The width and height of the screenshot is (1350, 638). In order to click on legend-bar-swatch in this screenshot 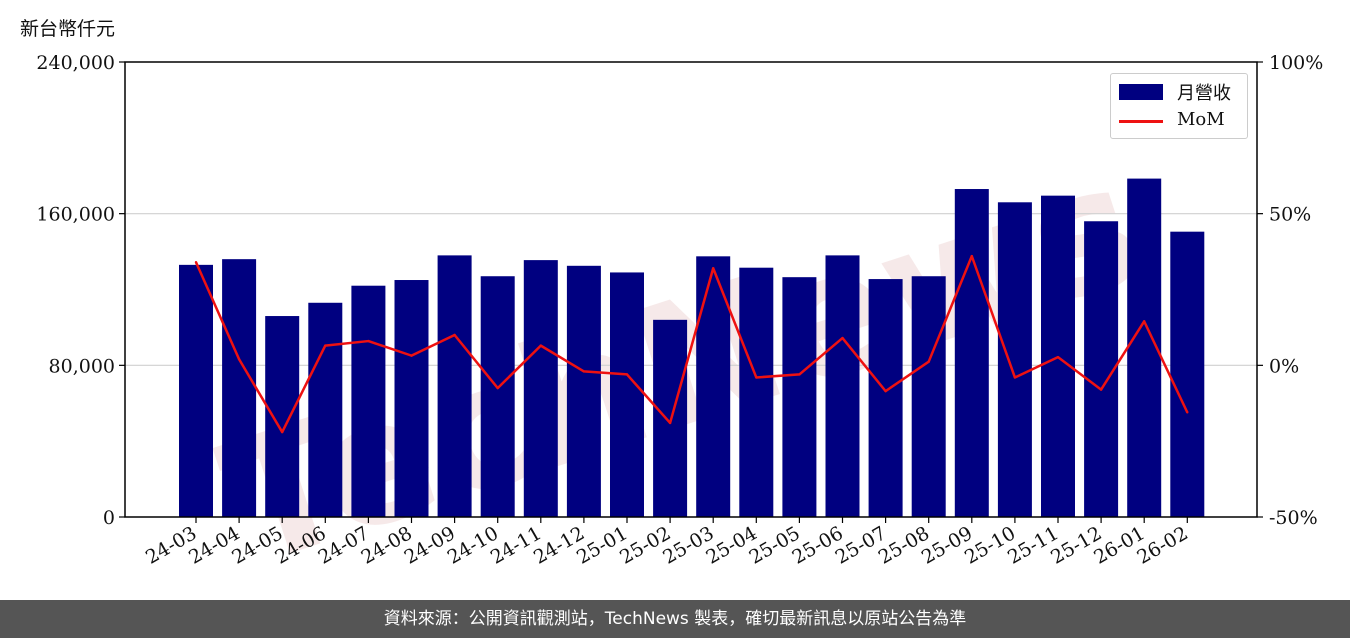, I will do `click(1141, 92)`.